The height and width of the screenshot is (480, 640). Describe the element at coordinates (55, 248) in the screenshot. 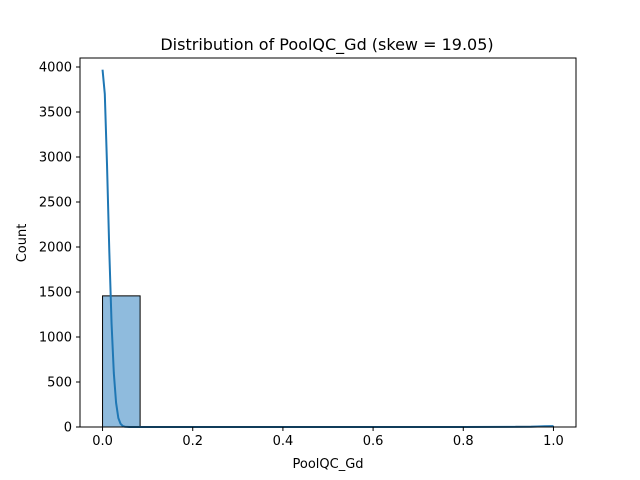

I see `y-tick-label: 2000` at that location.